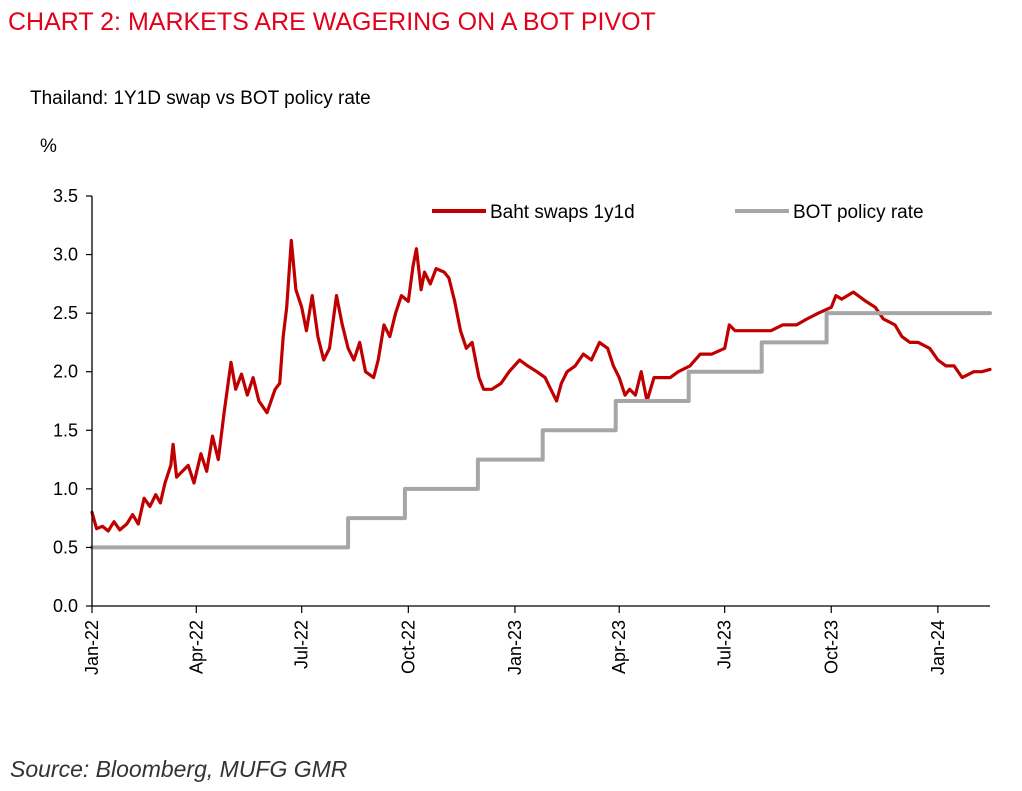 Image resolution: width=1022 pixels, height=791 pixels. I want to click on y-tick-label: 0.5, so click(65, 547).